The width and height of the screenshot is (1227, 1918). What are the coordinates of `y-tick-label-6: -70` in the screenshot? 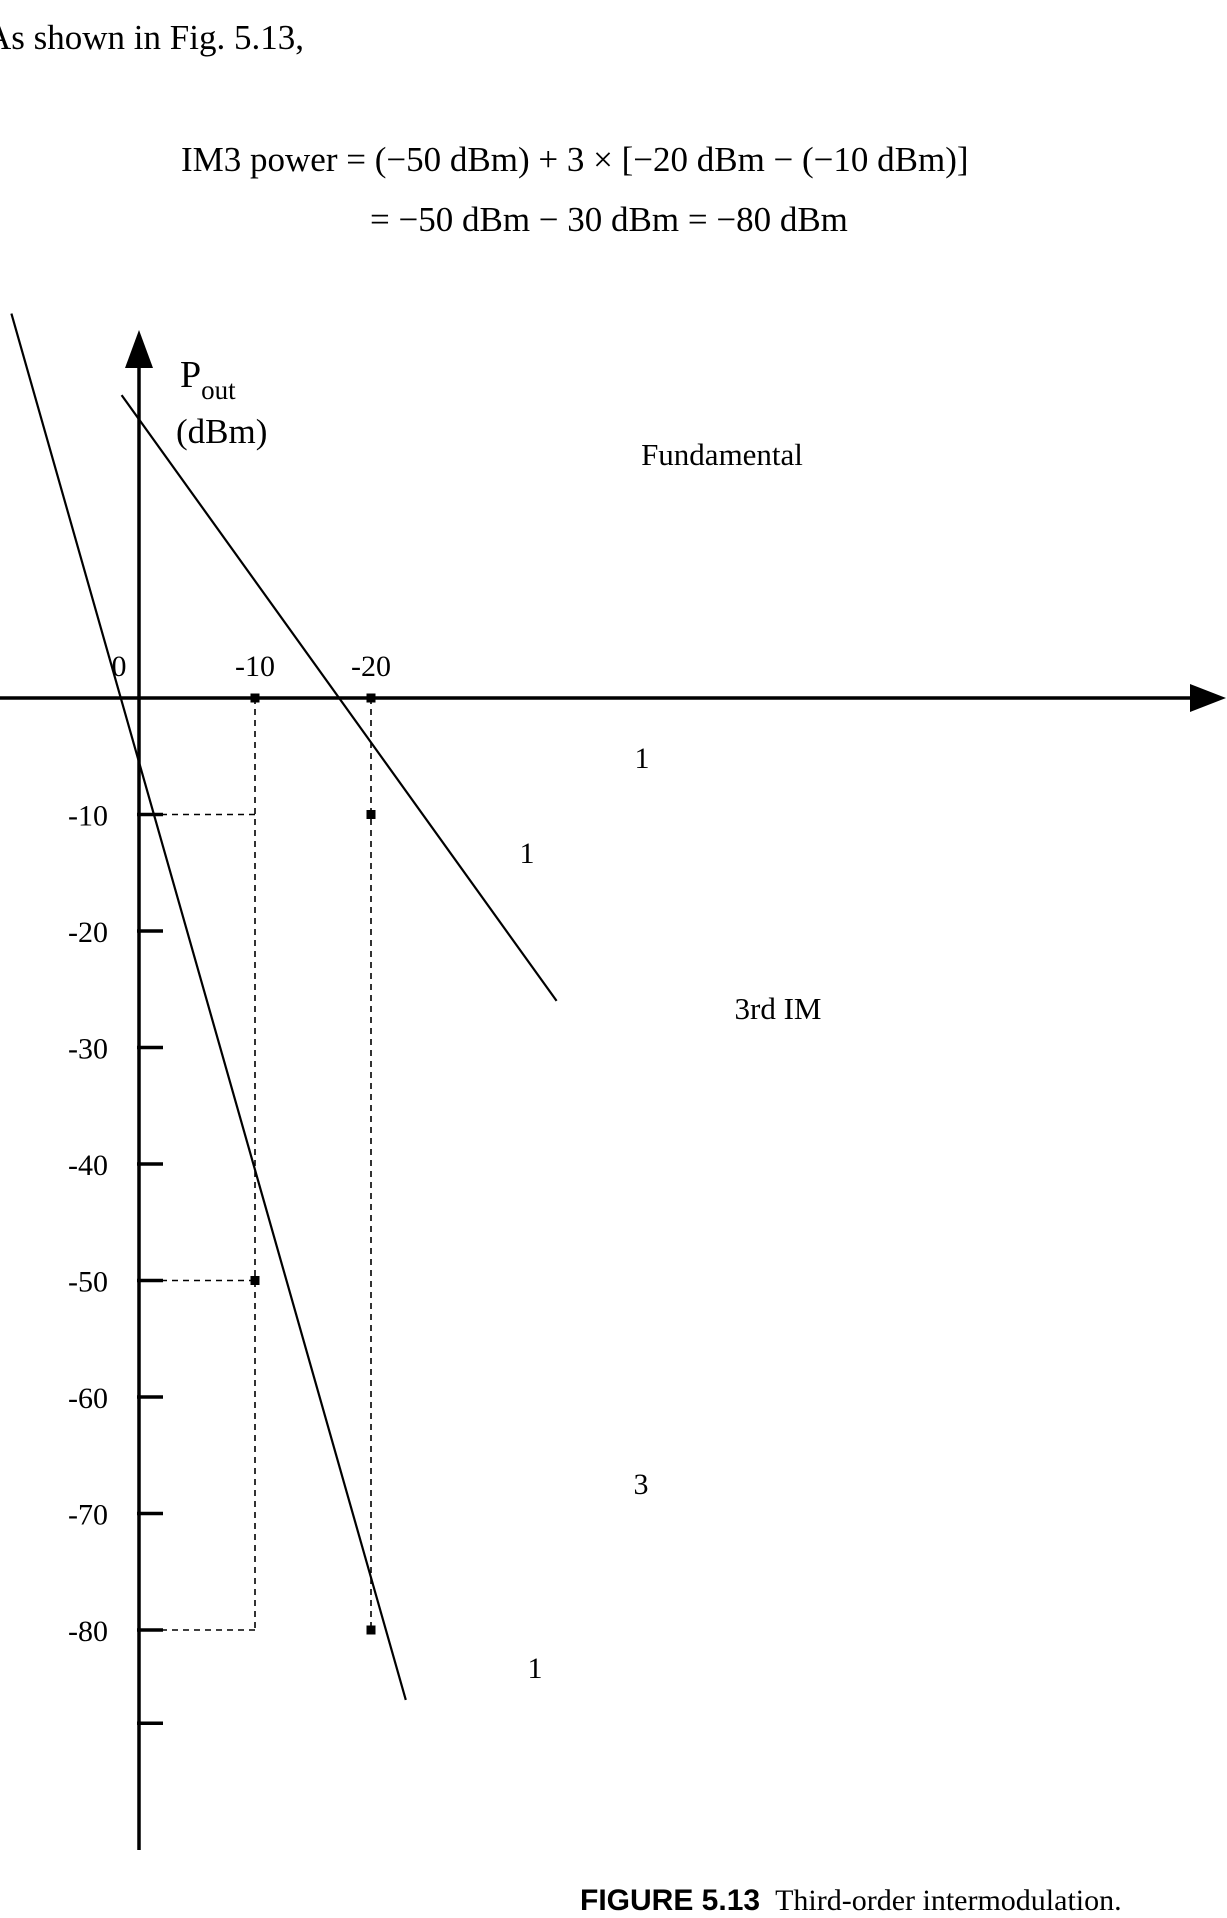 It's located at (88, 1515).